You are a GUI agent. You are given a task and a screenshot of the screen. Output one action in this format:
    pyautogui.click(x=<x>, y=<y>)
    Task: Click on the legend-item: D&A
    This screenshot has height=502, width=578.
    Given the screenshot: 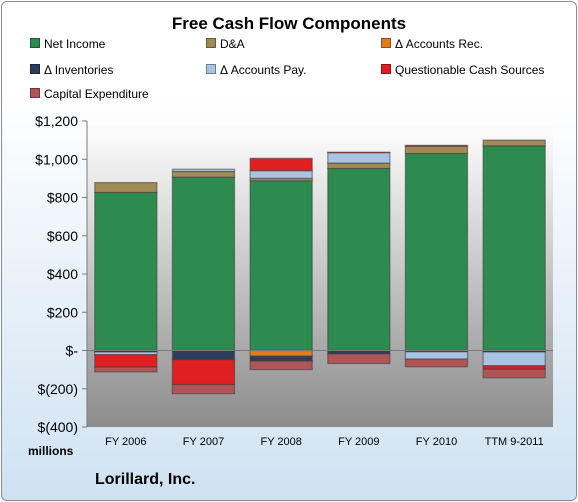 What is the action you would take?
    pyautogui.click(x=225, y=44)
    